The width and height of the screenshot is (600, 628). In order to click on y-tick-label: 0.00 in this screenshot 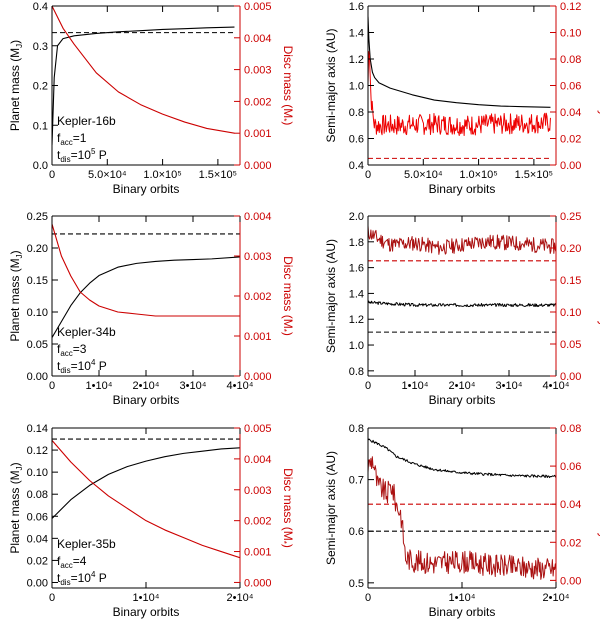, I will do `click(37, 377)`.